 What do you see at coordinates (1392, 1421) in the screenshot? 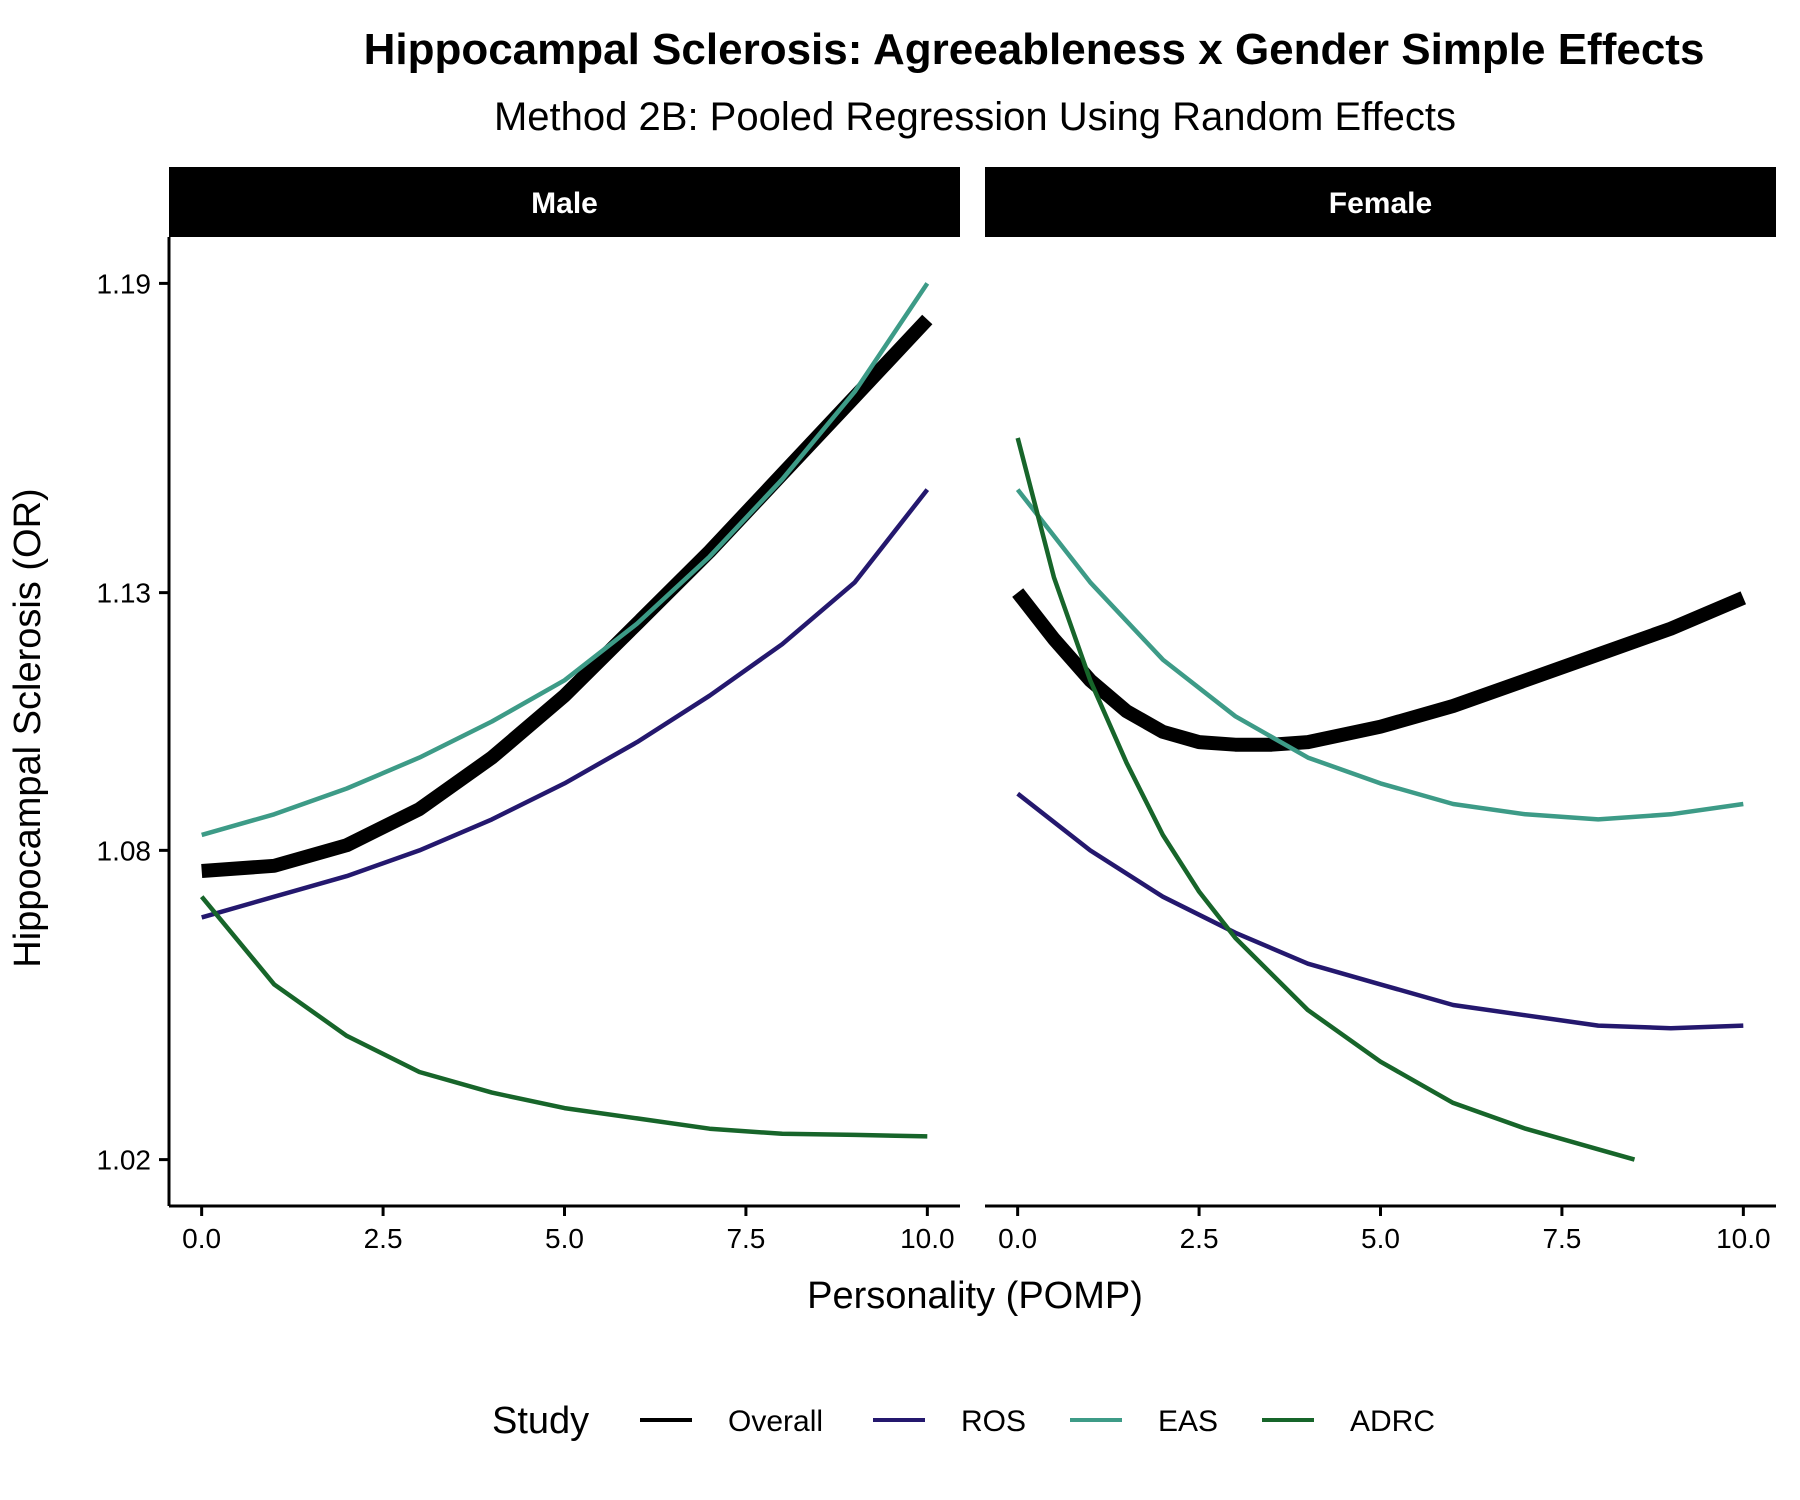
I see `legend-label-adrc: ADRC` at bounding box center [1392, 1421].